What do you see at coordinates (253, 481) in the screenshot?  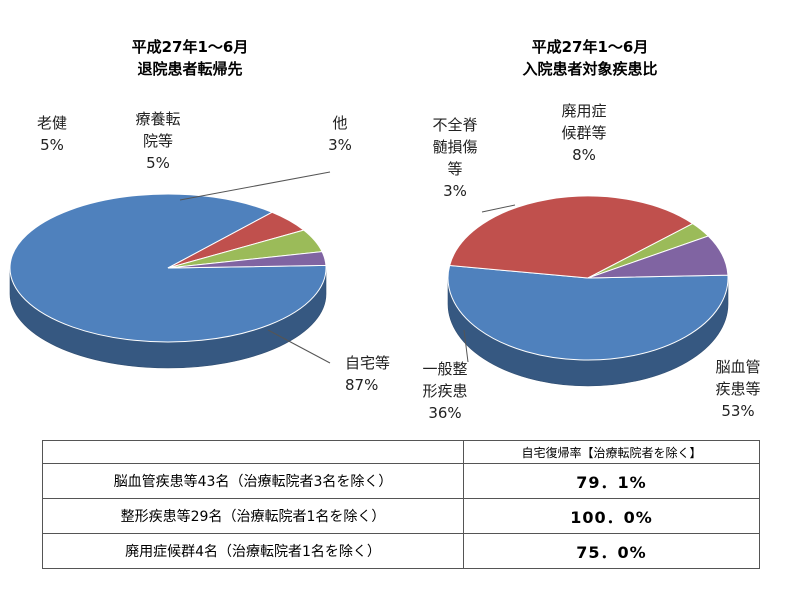 I see `table-cell-name: 脳血管疾患等43名（治療転院者3名を除く）` at bounding box center [253, 481].